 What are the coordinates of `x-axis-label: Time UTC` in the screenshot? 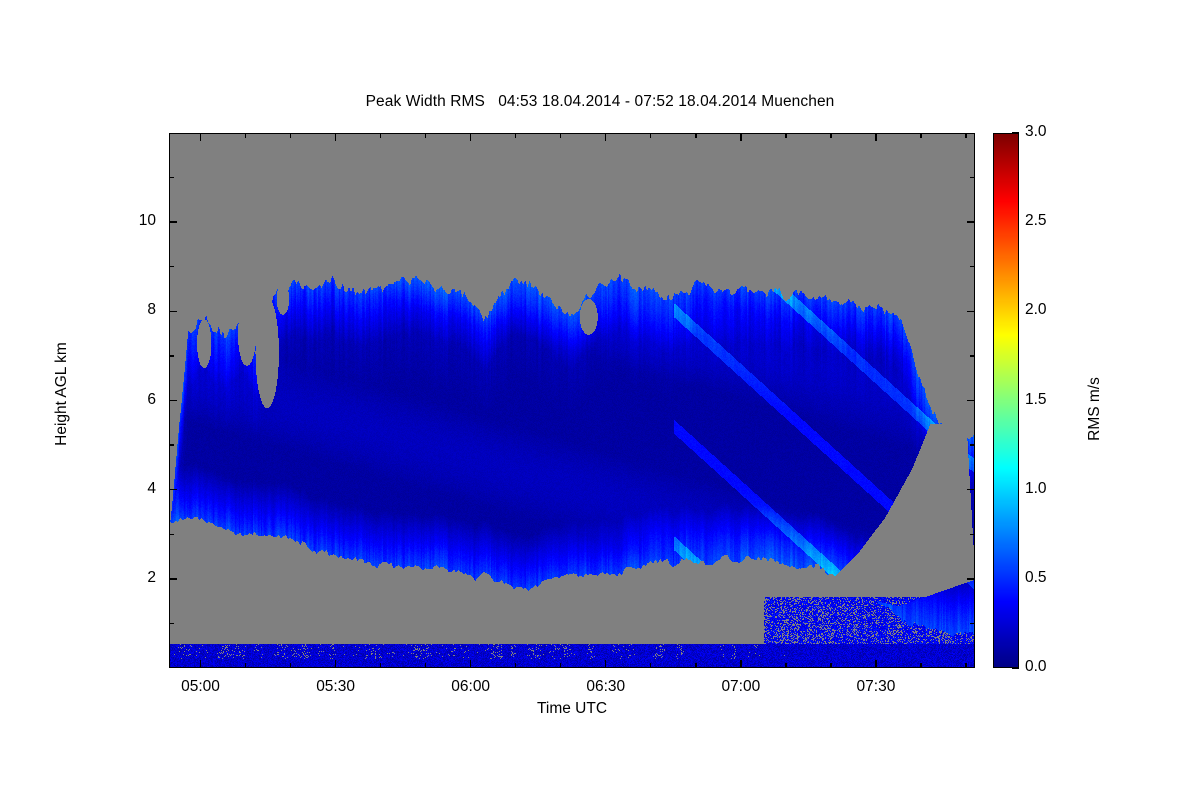 It's located at (572, 708).